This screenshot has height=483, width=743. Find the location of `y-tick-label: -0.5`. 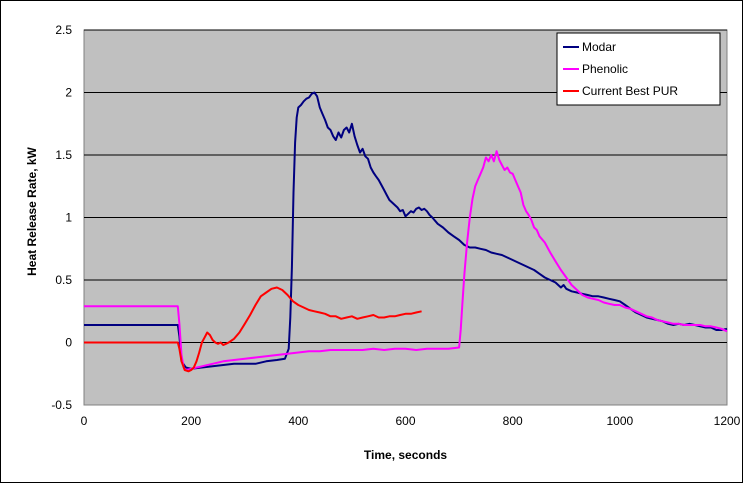

y-tick-label: -0.5 is located at coordinates (61, 405).